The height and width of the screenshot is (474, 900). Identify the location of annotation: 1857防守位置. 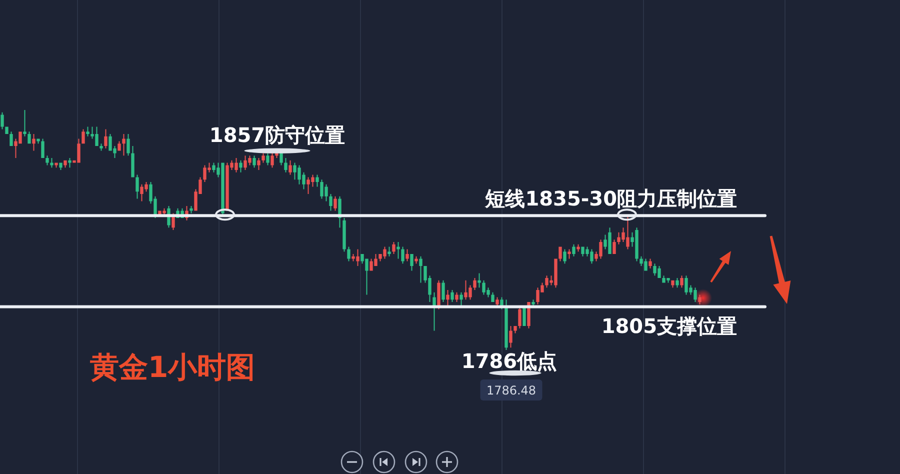
(277, 134).